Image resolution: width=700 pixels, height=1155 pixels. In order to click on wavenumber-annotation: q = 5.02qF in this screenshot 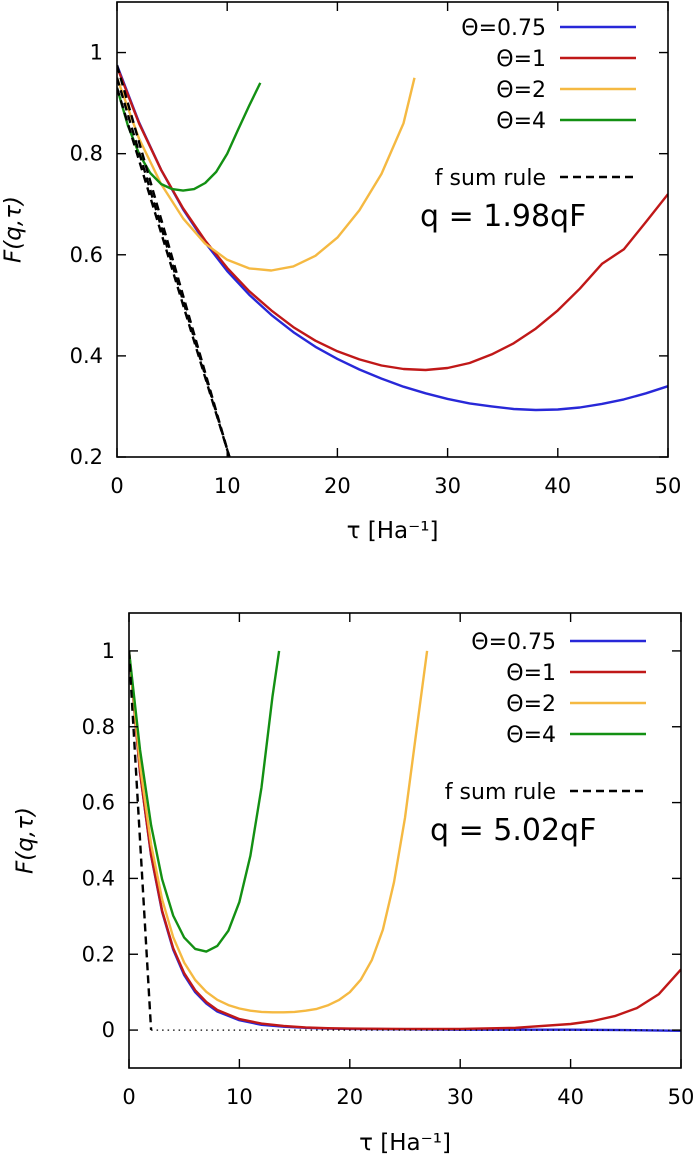, I will do `click(513, 830)`.